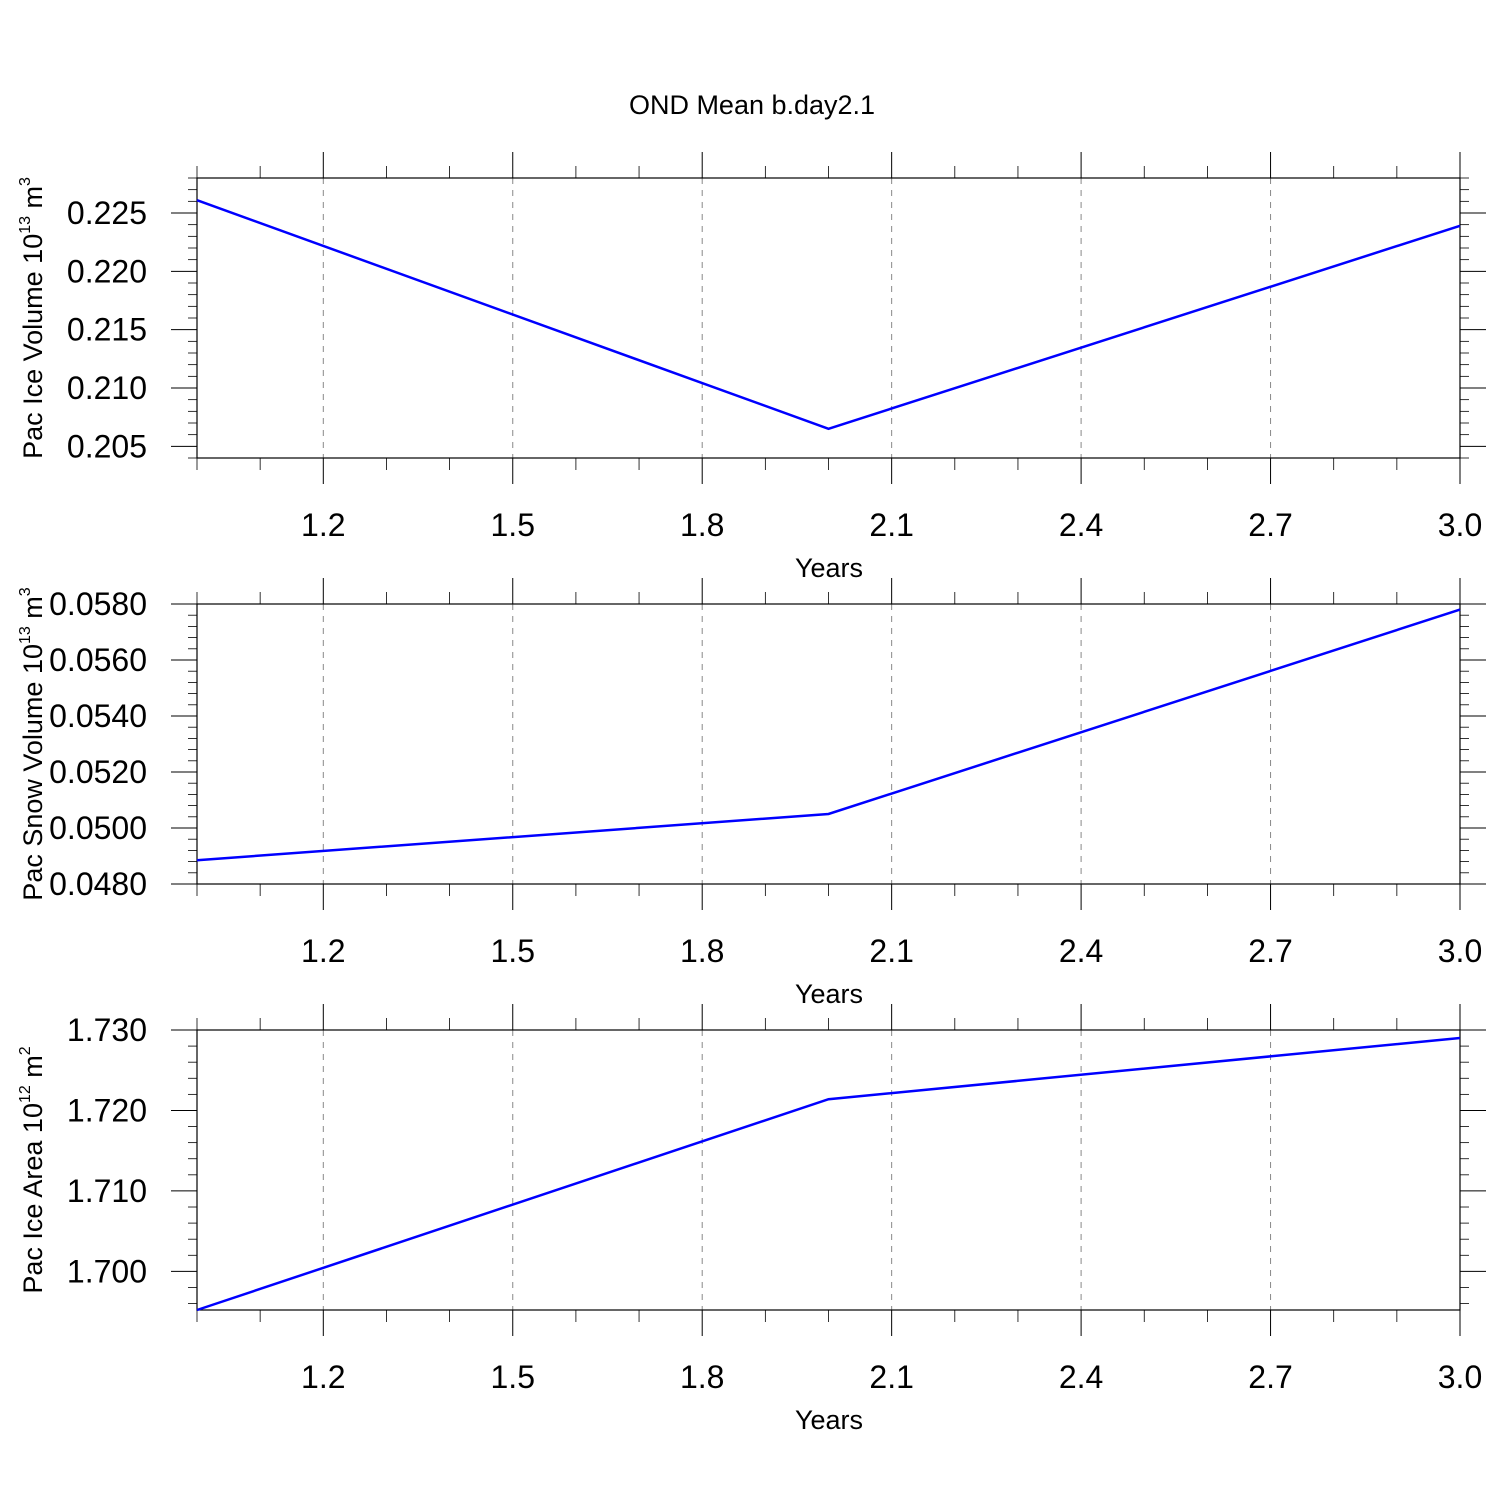 The height and width of the screenshot is (1500, 1500). I want to click on y-tick-label: 0.205, so click(107, 446).